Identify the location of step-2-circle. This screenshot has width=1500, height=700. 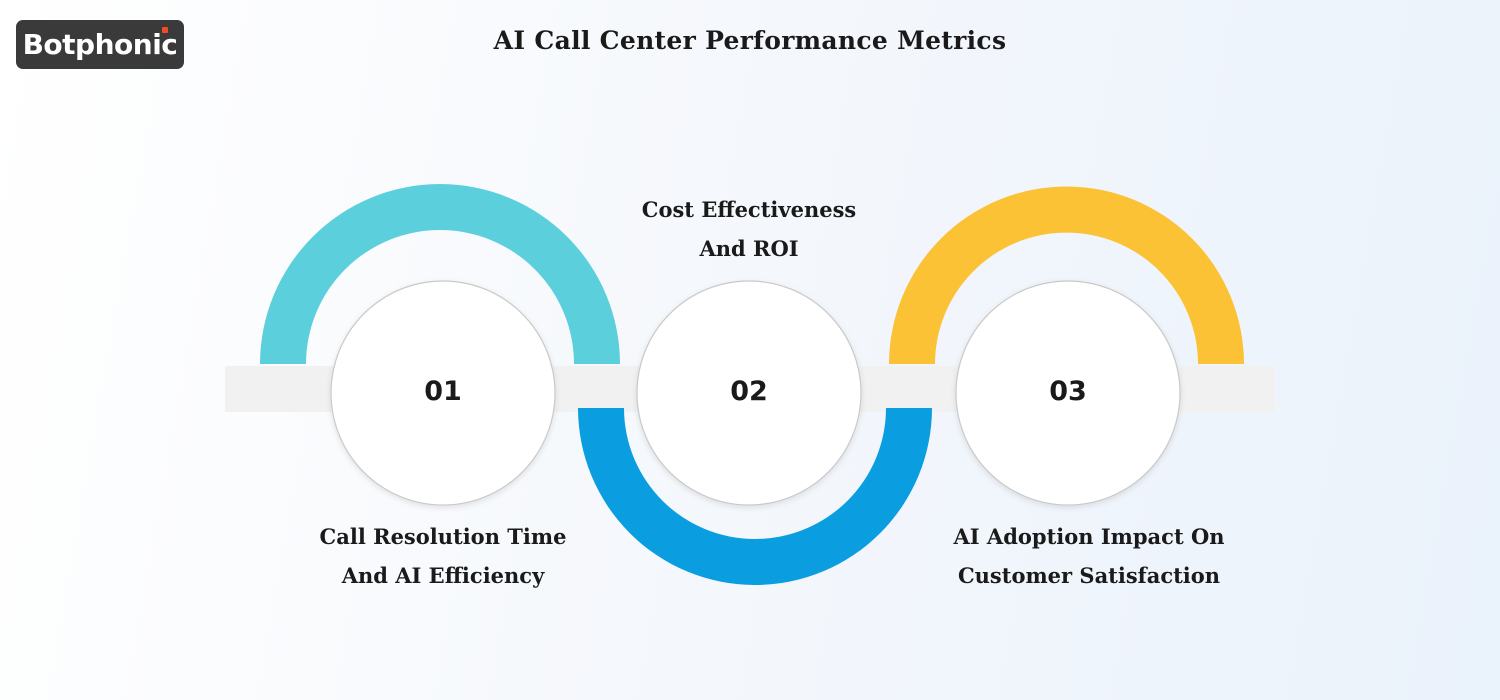
(749, 393).